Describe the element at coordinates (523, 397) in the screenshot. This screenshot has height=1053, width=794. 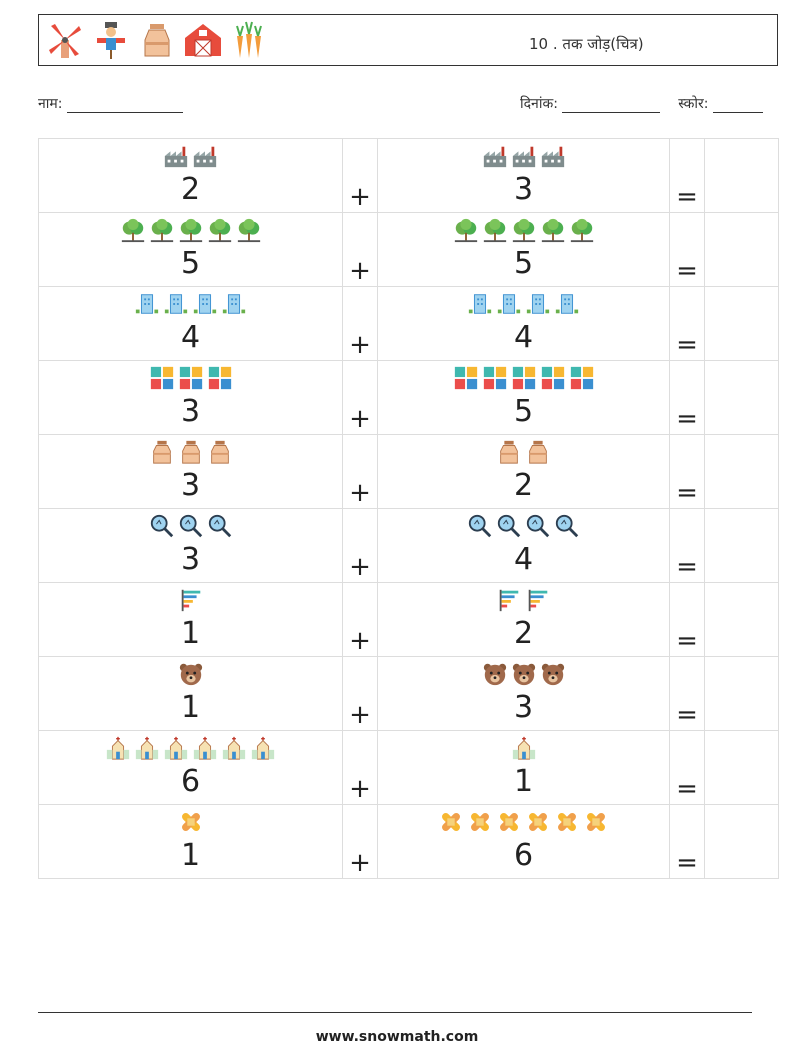
I see `right-term-cell: 5` at that location.